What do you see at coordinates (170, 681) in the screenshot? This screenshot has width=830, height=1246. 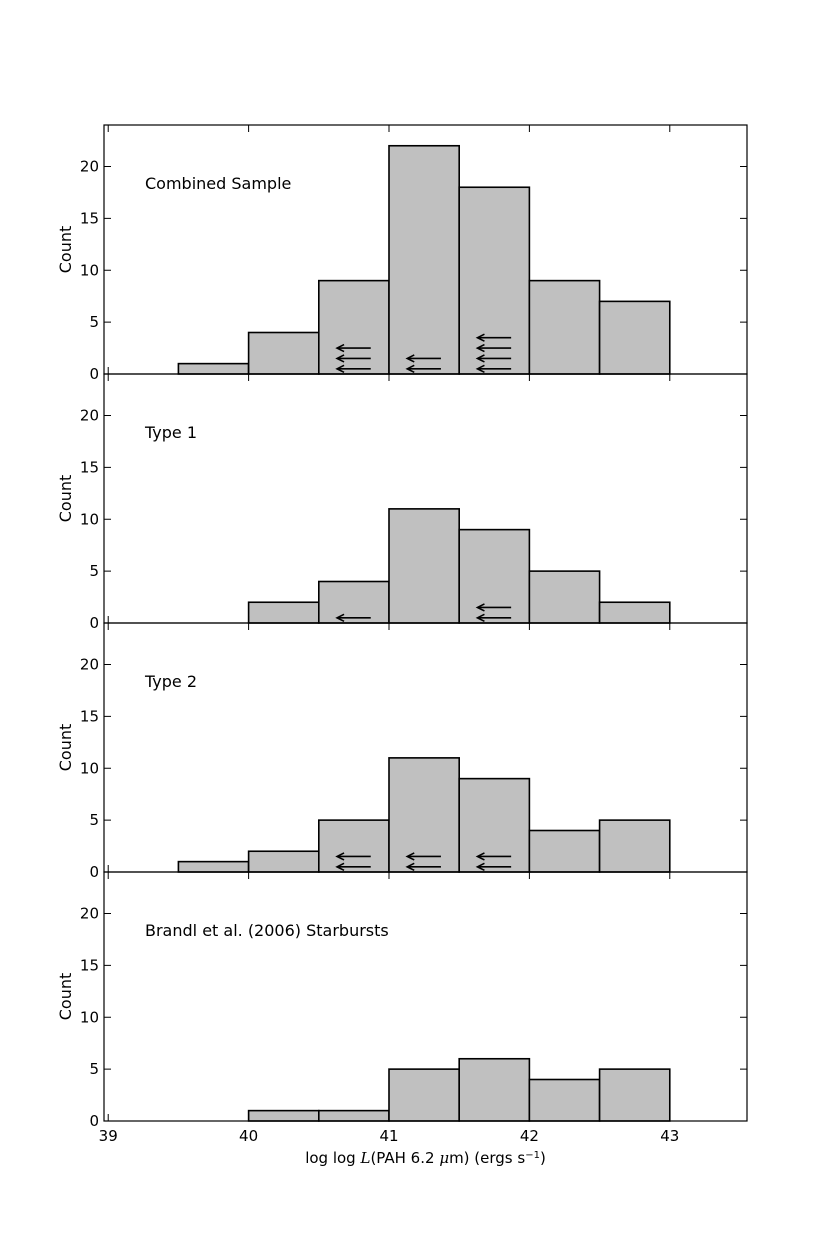 I see `panel-title: Type 2` at bounding box center [170, 681].